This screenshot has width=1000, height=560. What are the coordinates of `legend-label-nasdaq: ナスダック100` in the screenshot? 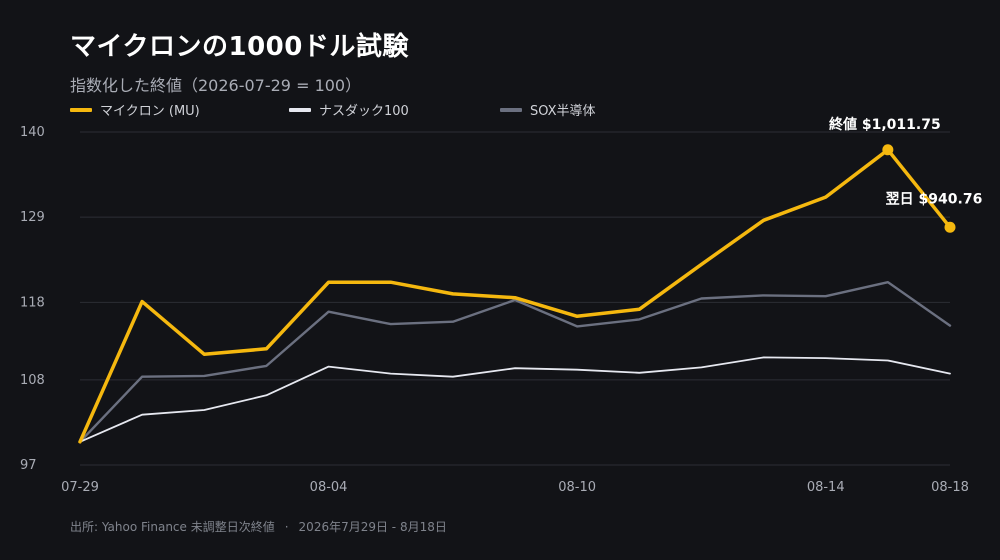 It's located at (364, 111).